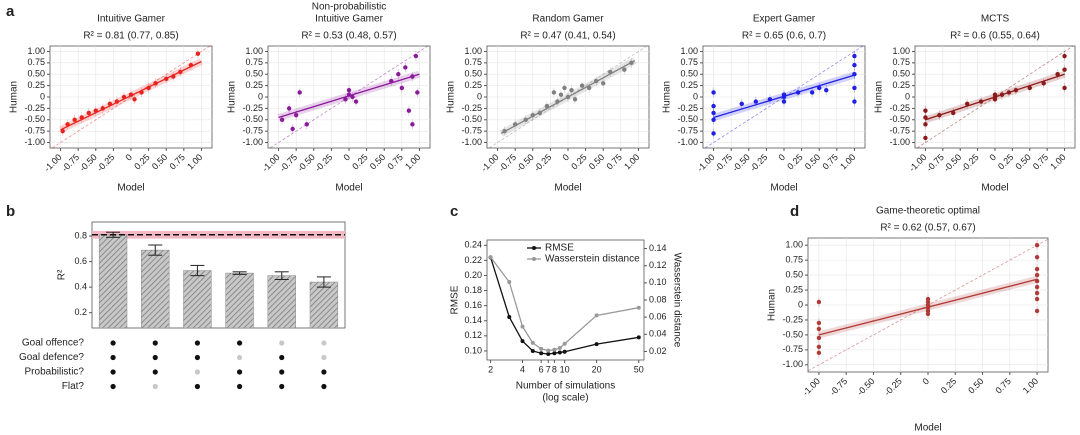 The width and height of the screenshot is (1080, 435). I want to click on y-tick-label: 0.24, so click(473, 245).